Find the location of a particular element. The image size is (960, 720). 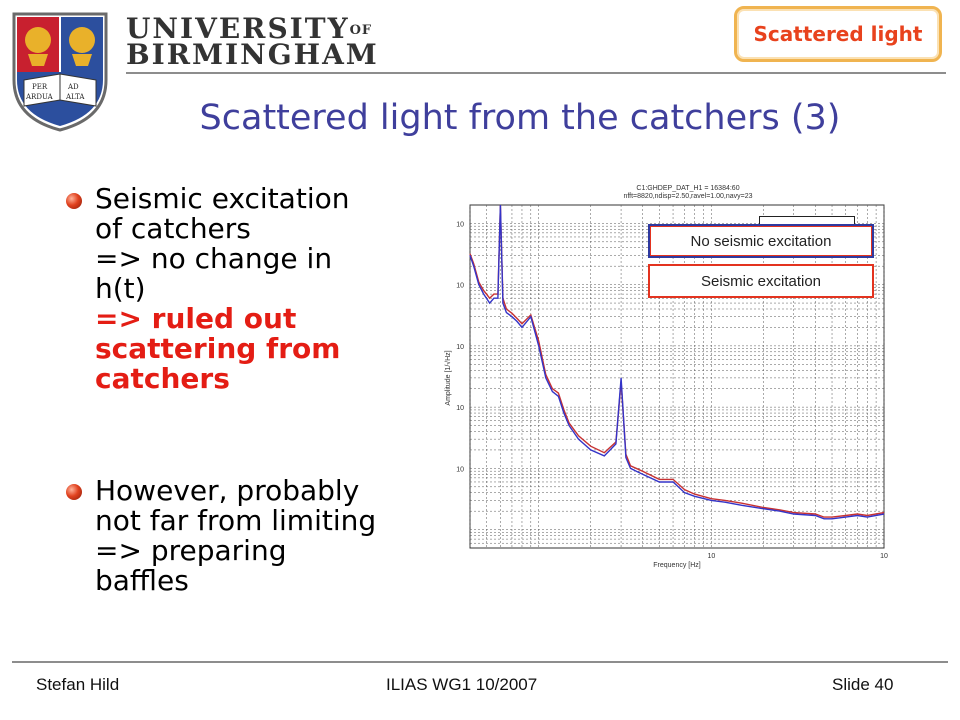

y-axis-label: Amplitude [1/√Hz] is located at coordinates (448, 377).